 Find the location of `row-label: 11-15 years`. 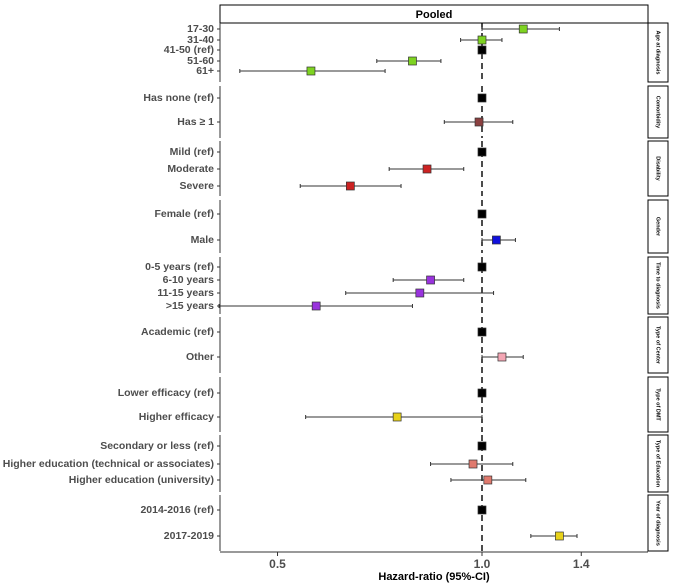

row-label: 11-15 years is located at coordinates (185, 293).